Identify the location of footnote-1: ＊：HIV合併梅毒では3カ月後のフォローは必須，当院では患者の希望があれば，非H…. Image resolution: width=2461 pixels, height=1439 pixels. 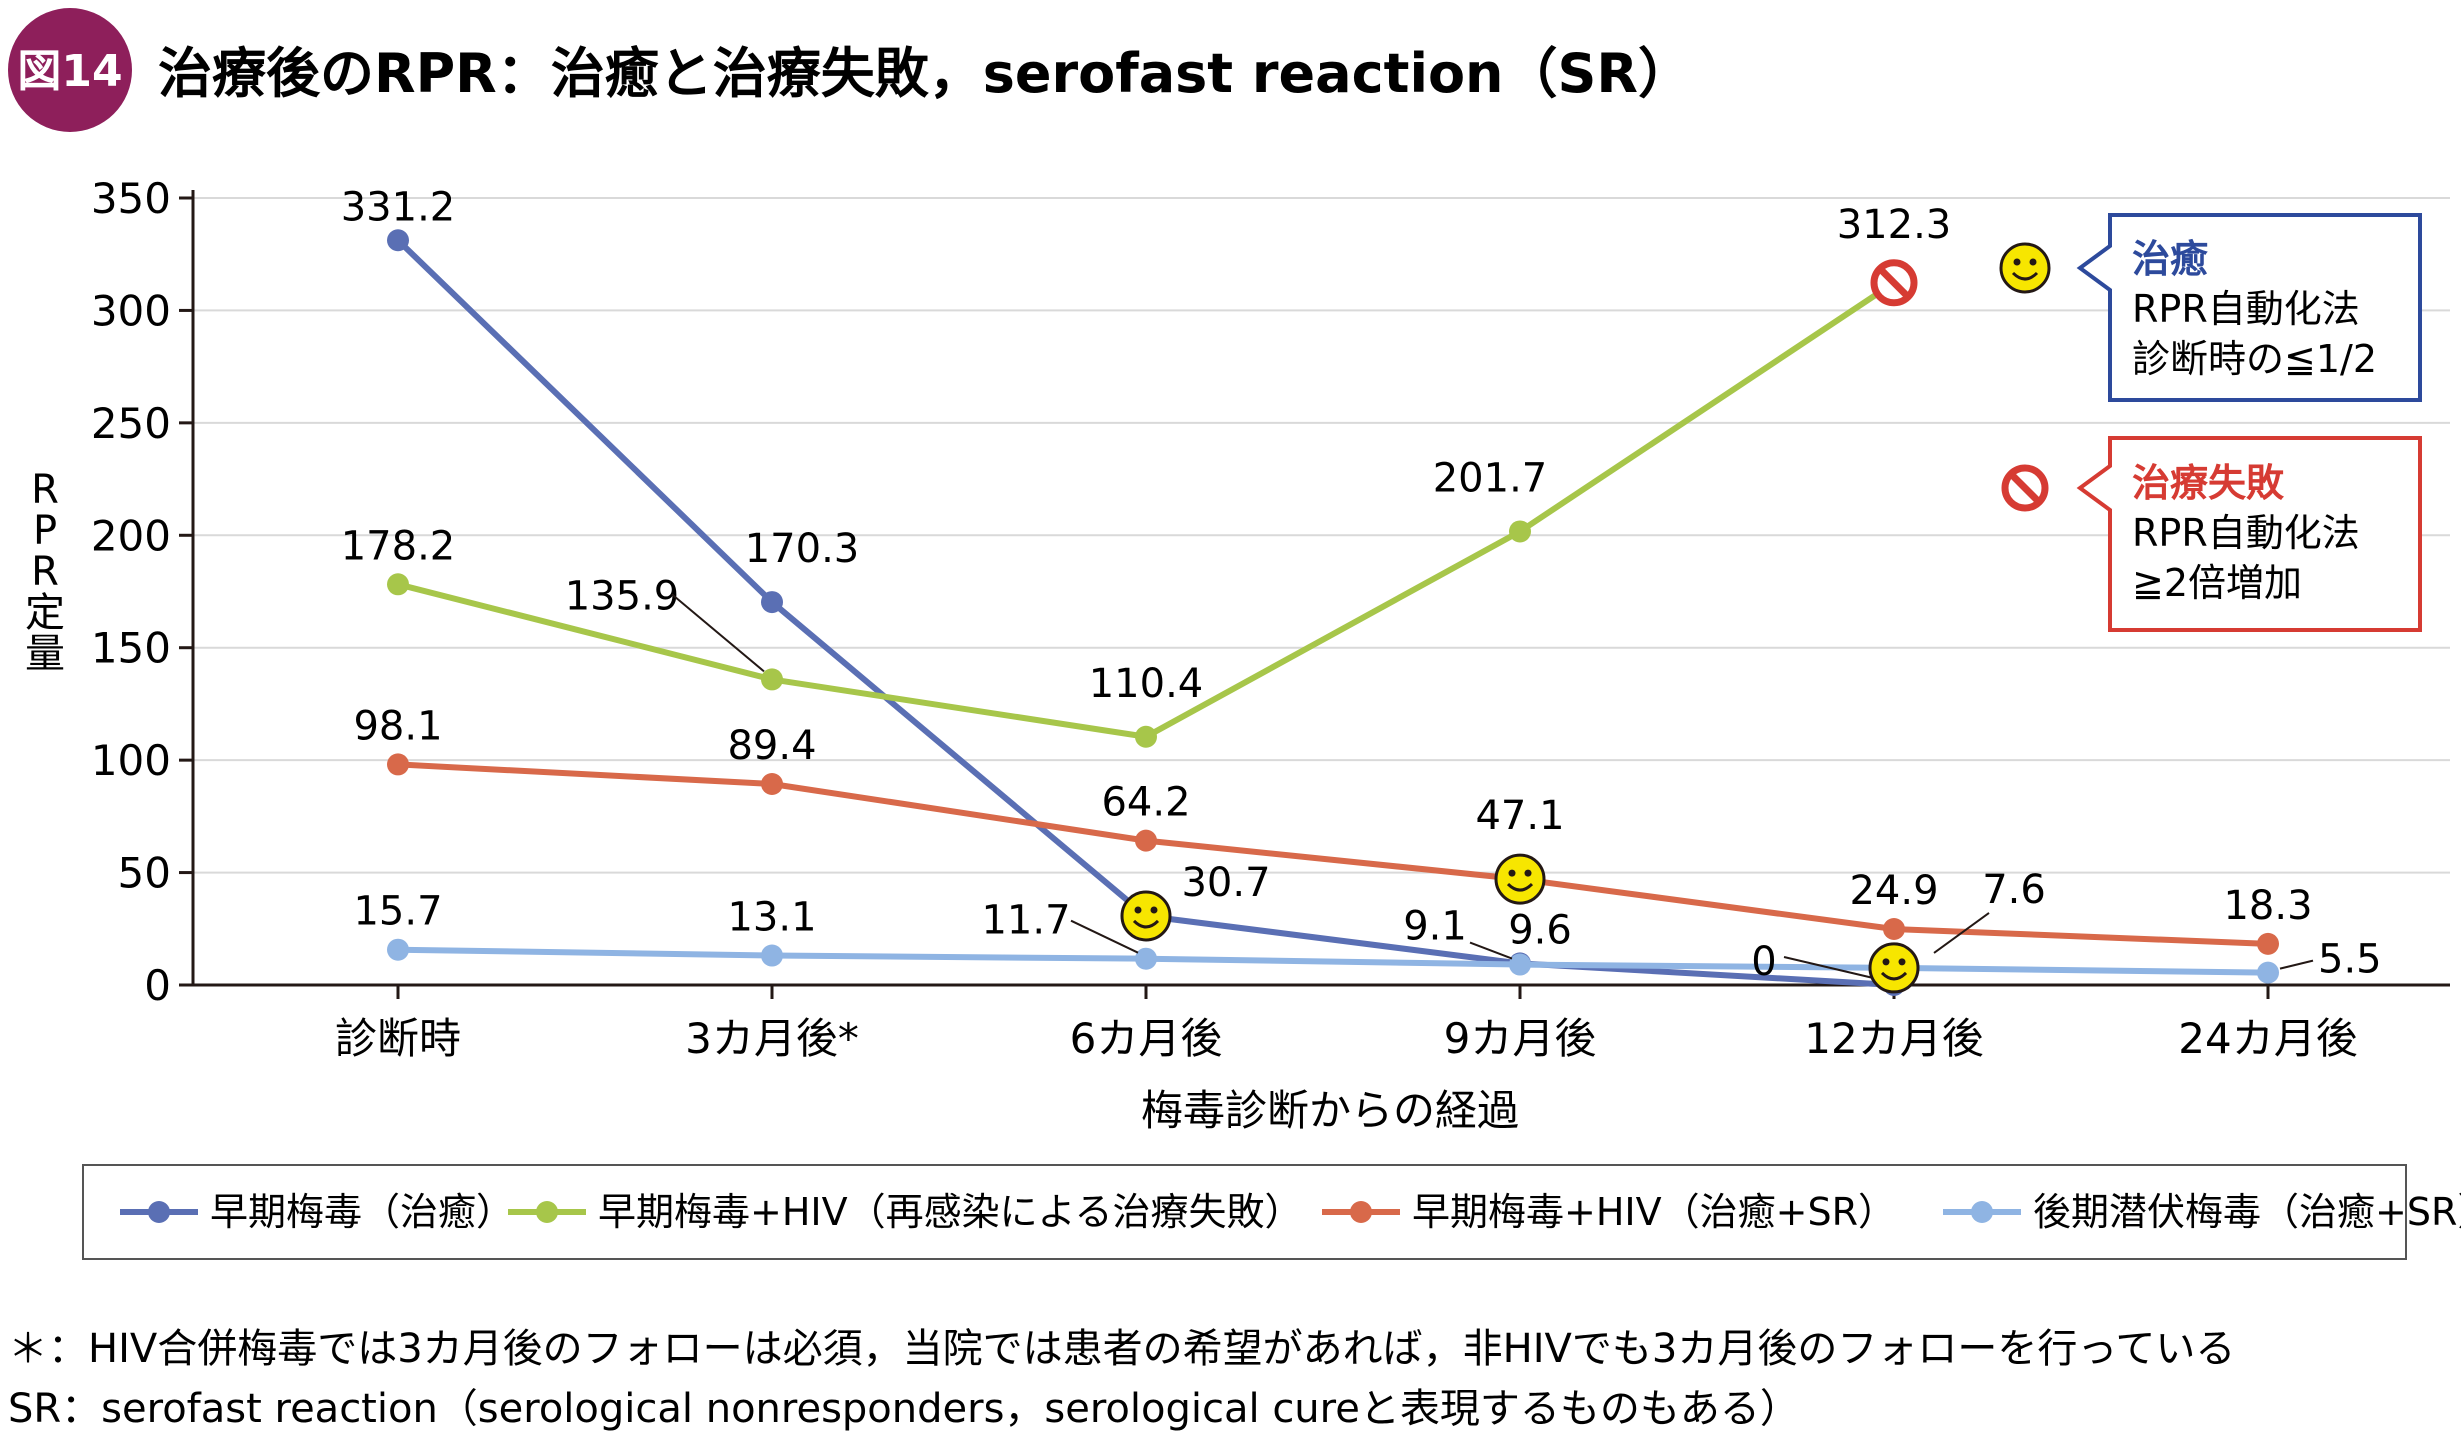
(1121, 1349).